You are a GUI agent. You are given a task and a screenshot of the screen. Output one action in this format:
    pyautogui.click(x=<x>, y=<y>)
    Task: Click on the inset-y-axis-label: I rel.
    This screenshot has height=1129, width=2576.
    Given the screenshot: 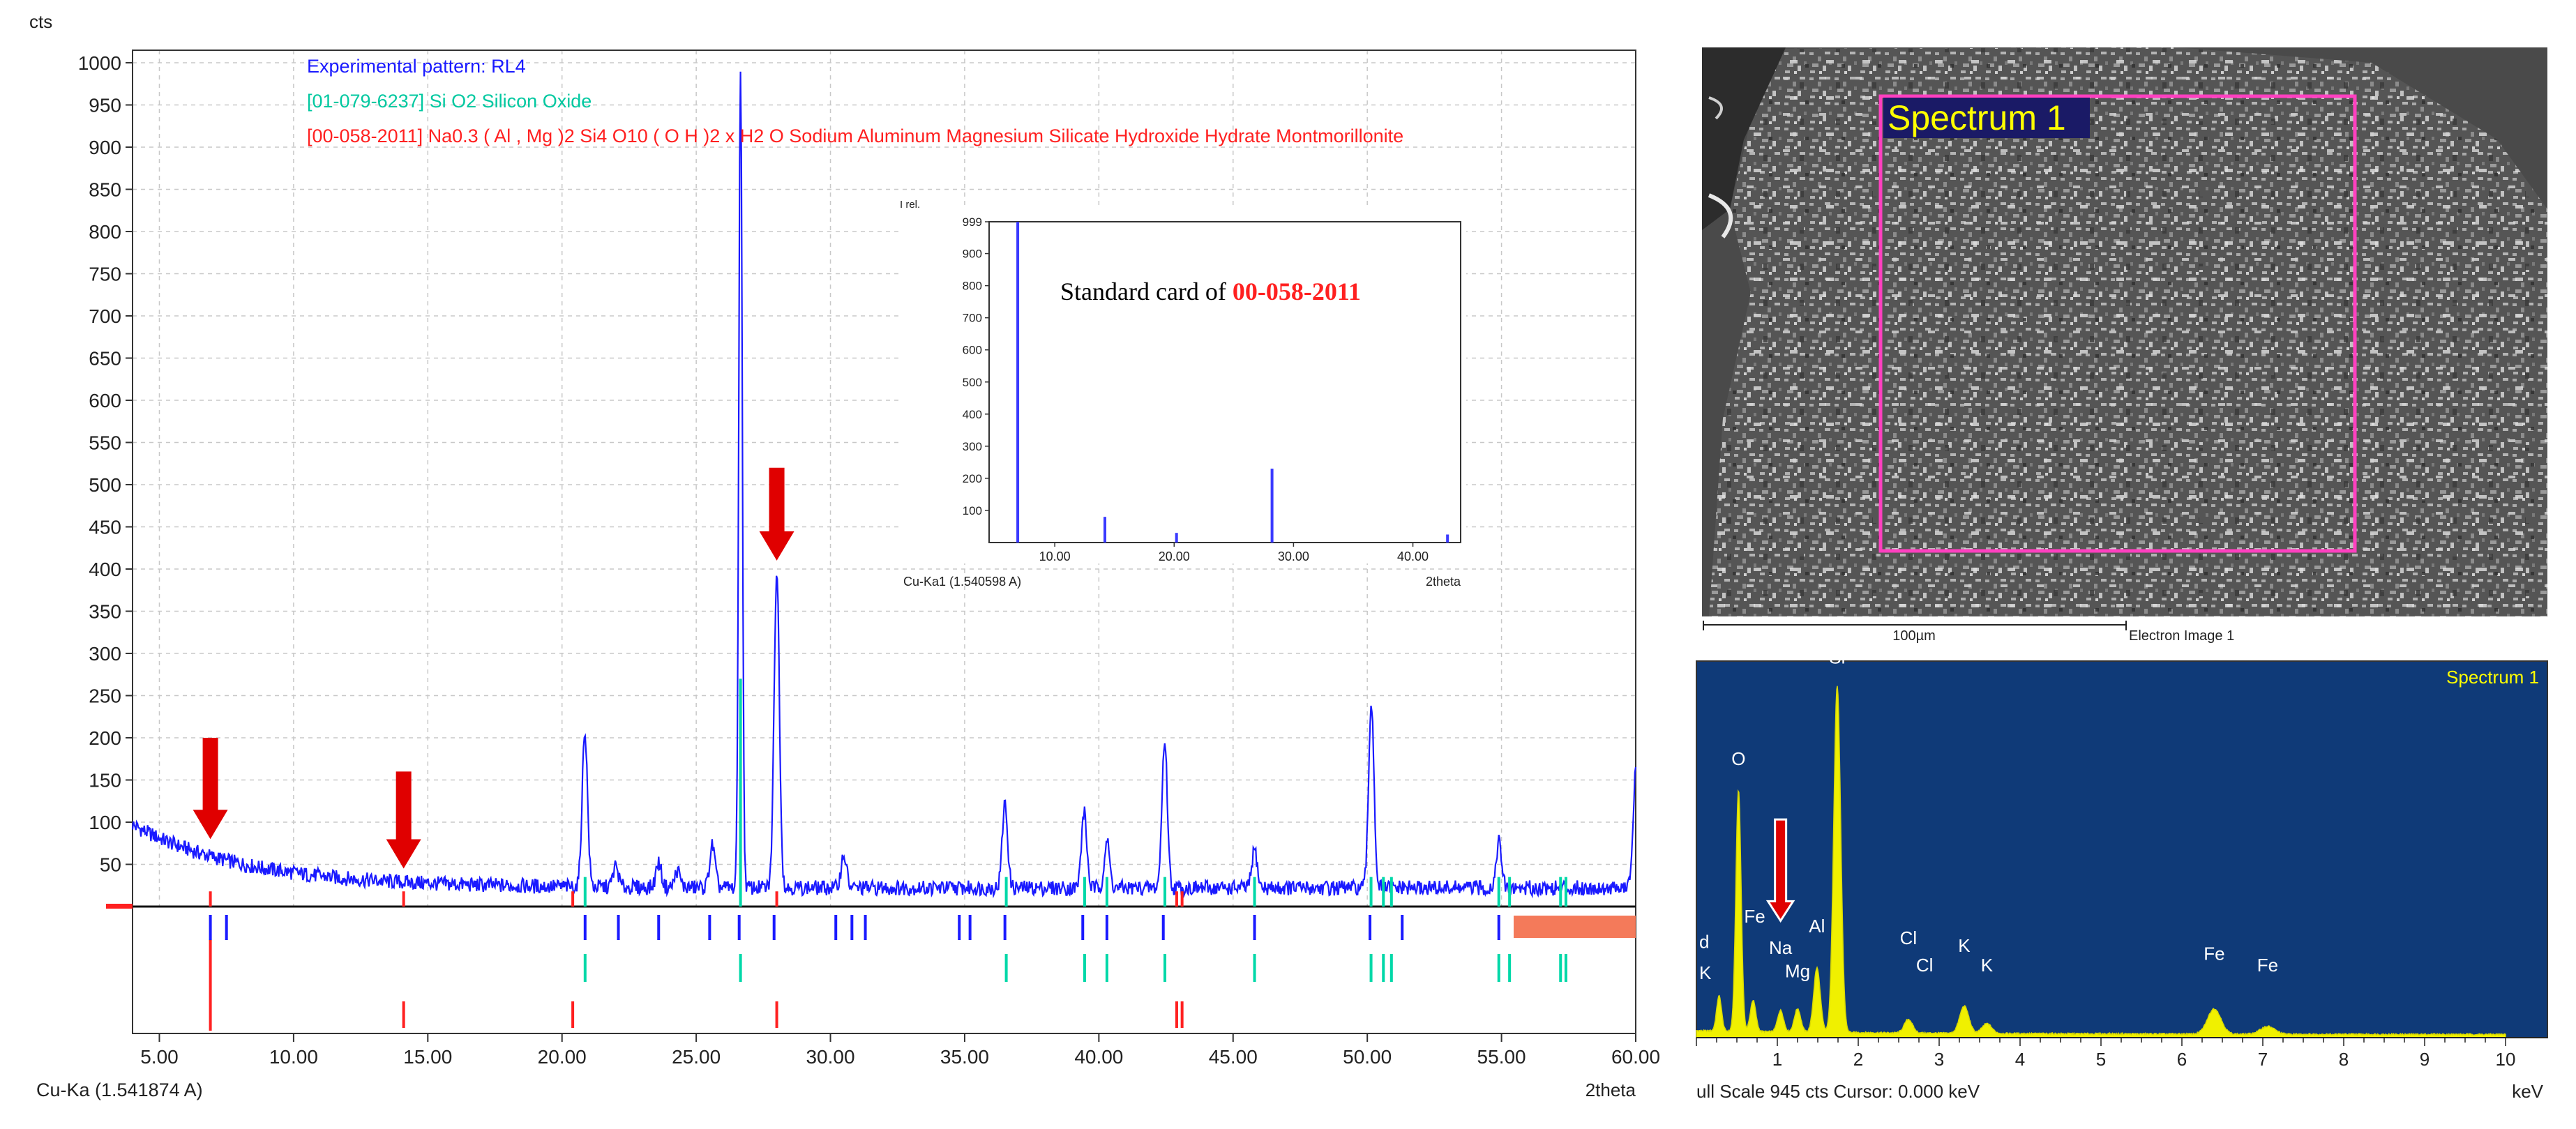 What is the action you would take?
    pyautogui.click(x=910, y=205)
    